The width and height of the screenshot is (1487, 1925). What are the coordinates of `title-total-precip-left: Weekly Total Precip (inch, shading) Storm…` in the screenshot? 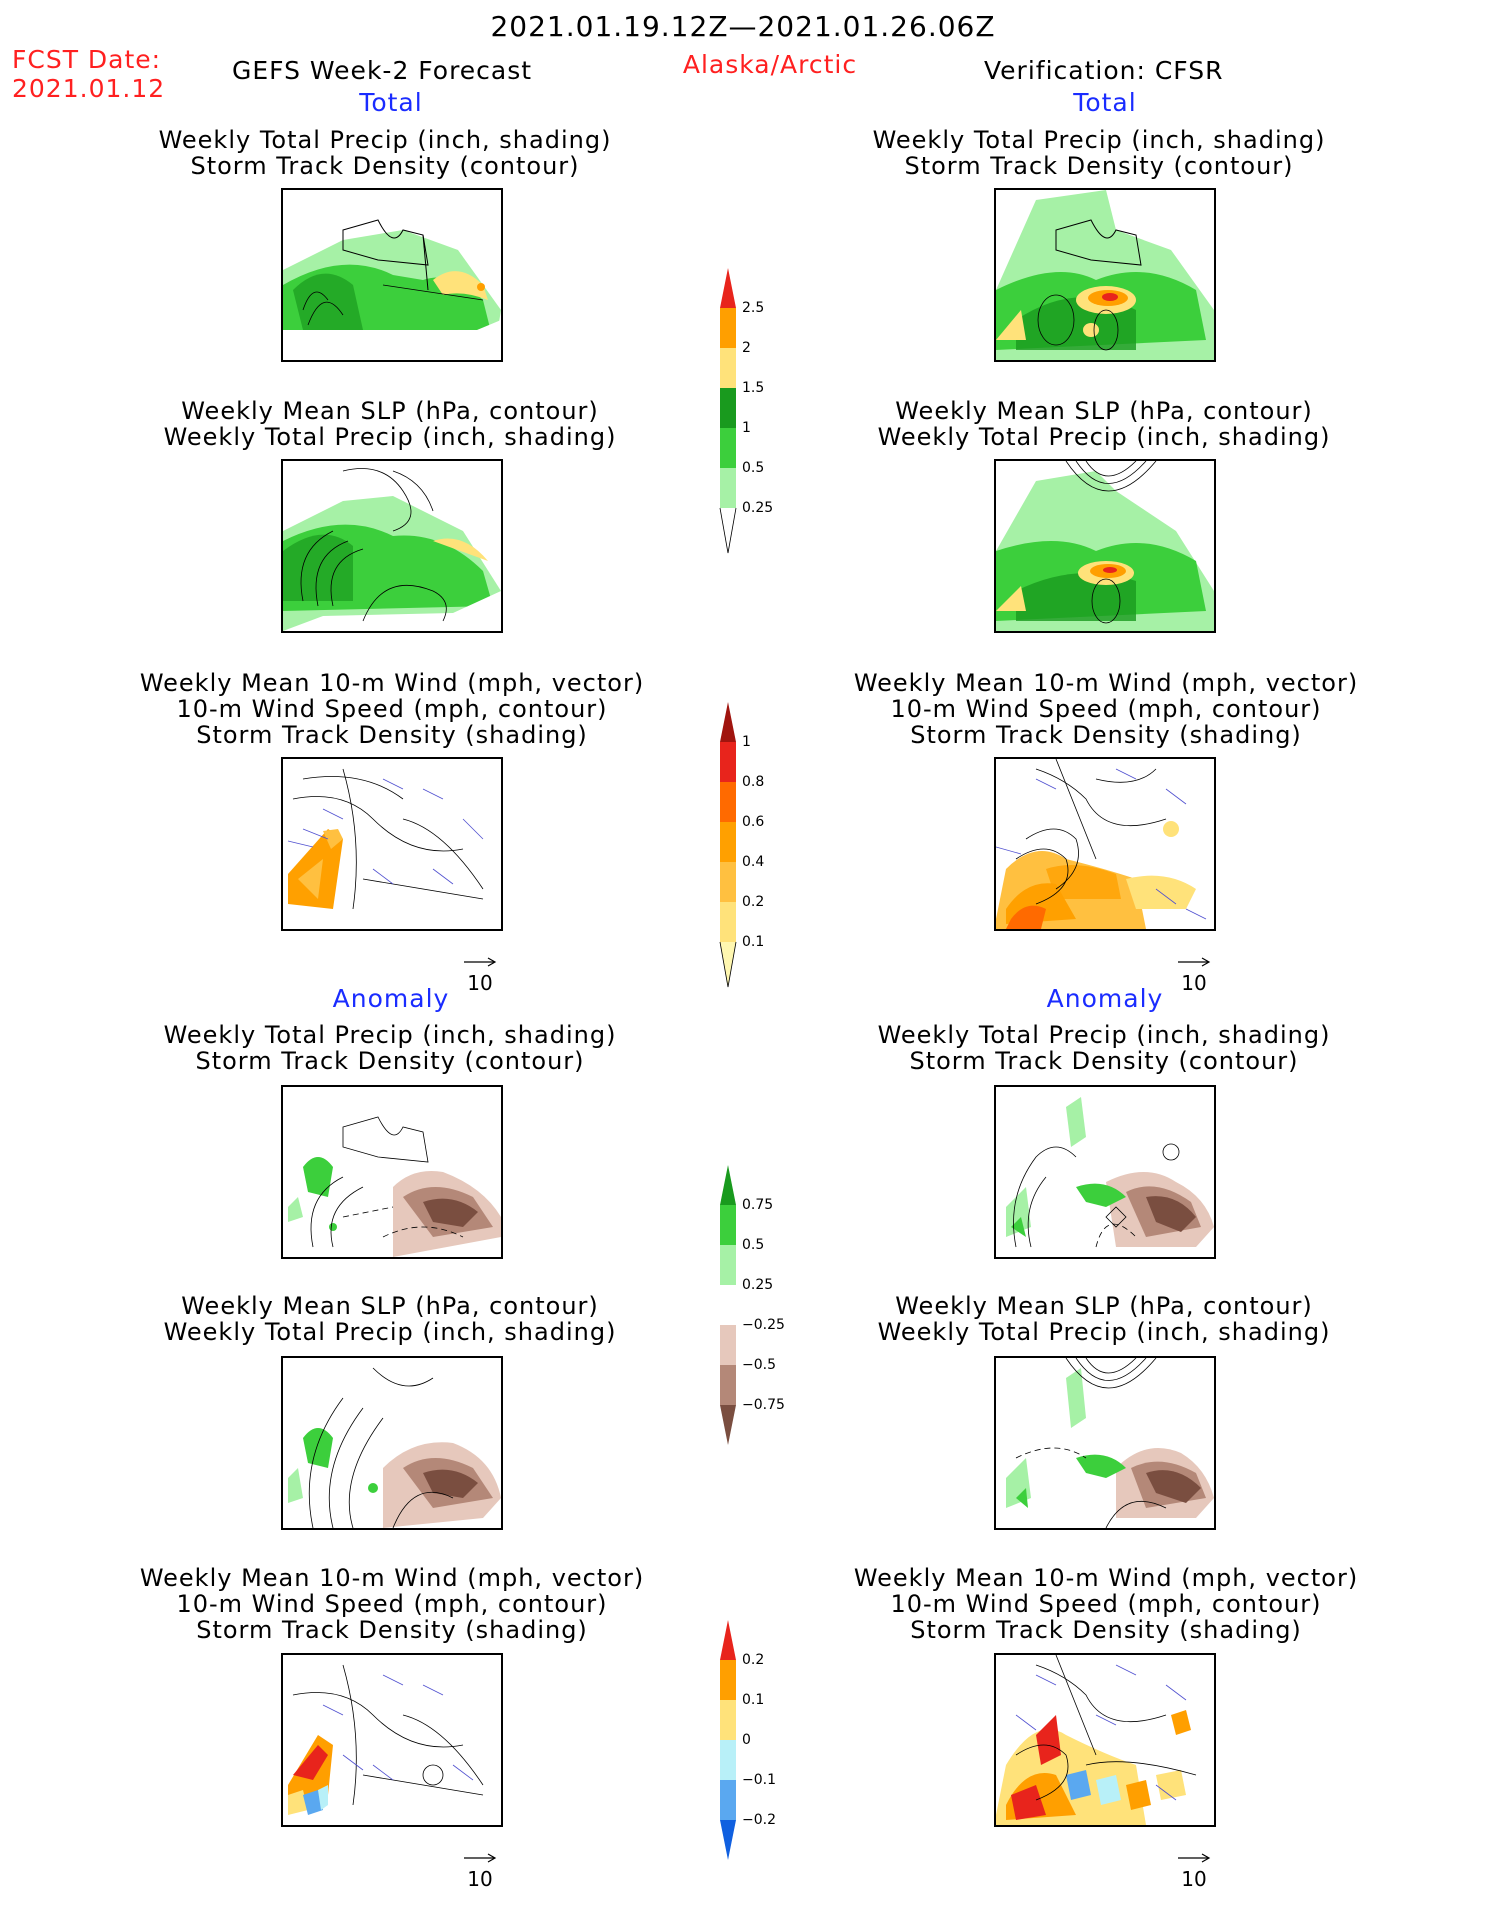 It's located at (385, 153).